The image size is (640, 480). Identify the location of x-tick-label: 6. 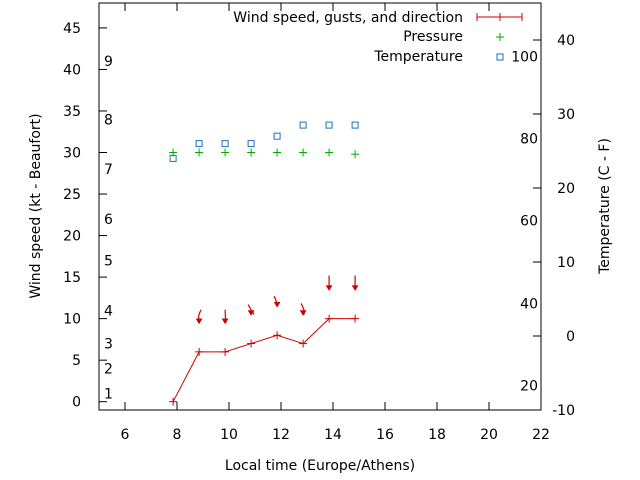
(125, 435).